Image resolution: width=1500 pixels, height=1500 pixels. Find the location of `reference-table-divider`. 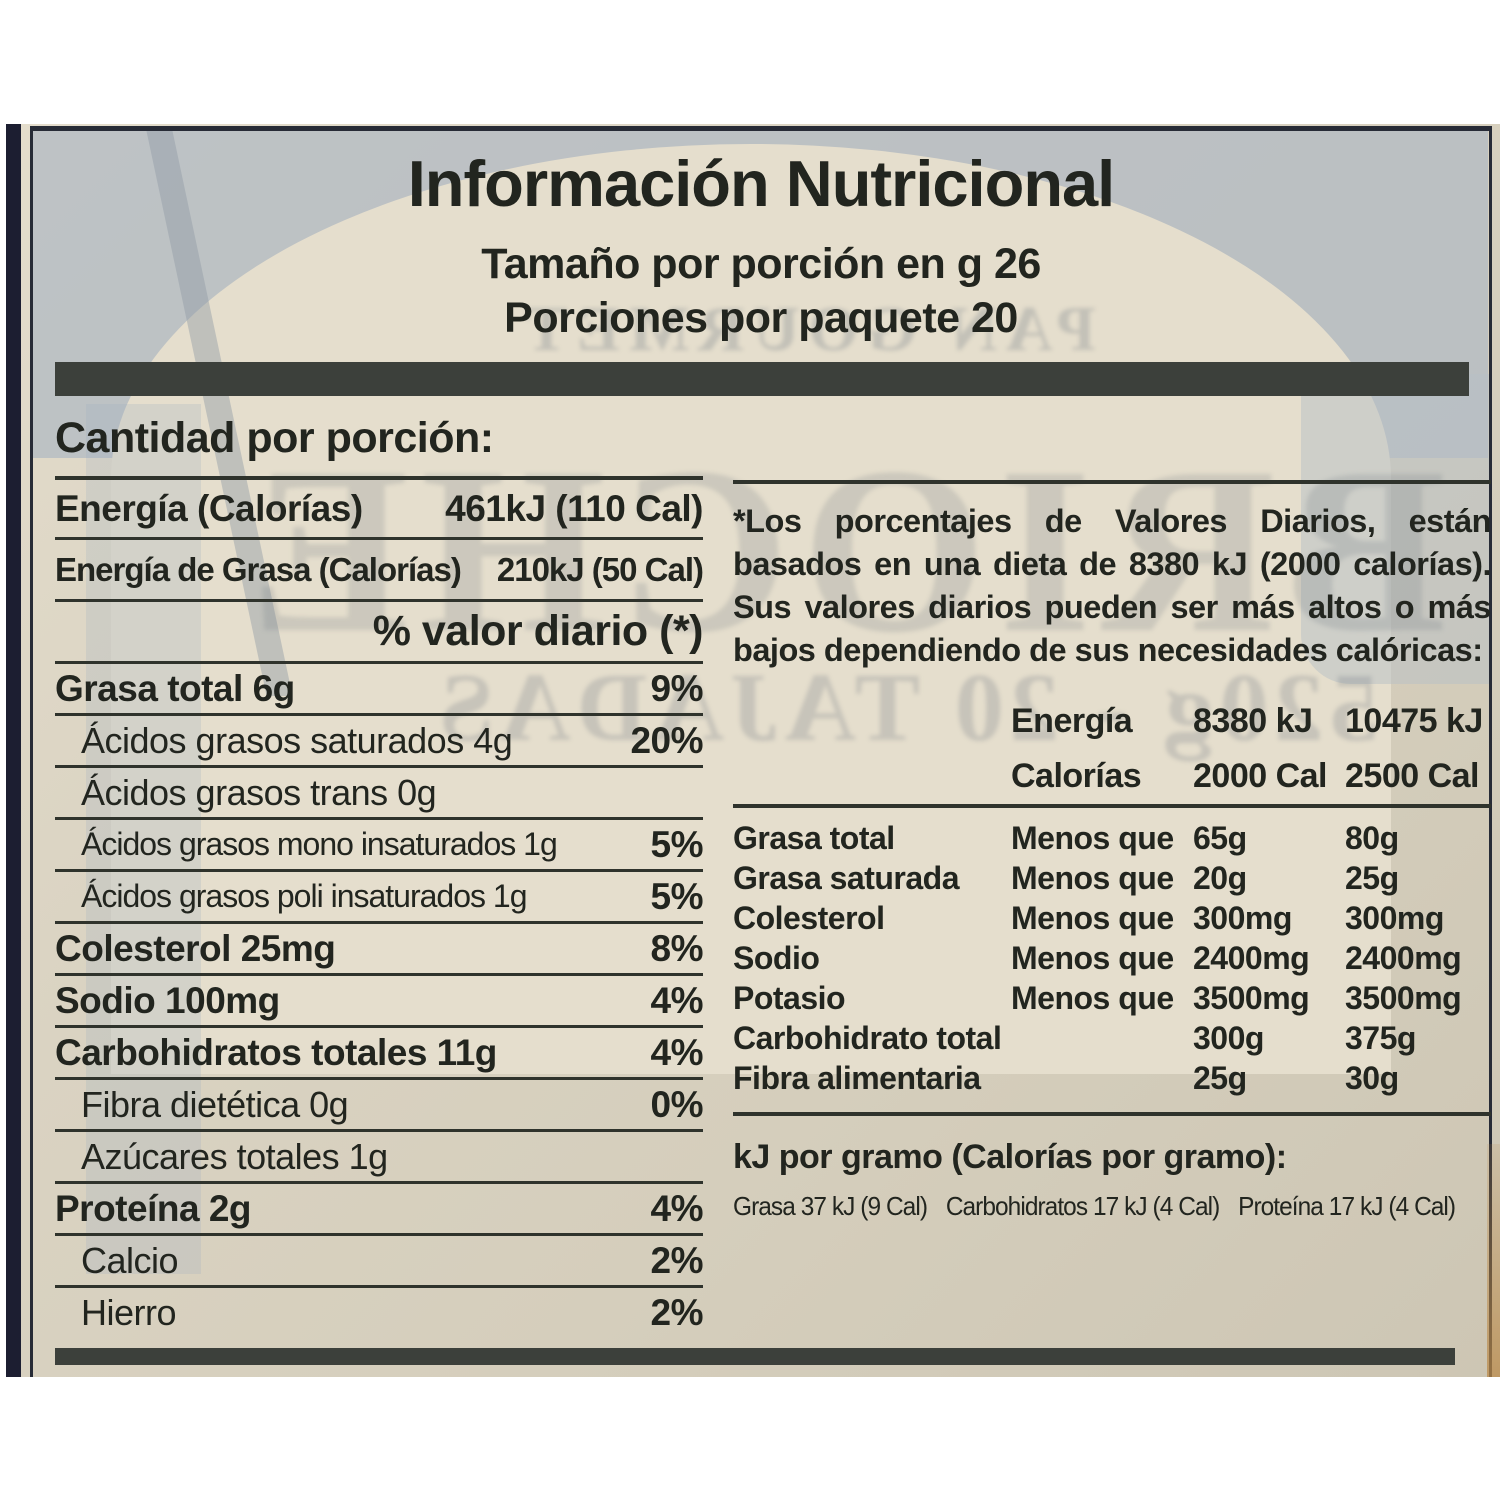

reference-table-divider is located at coordinates (1112, 806).